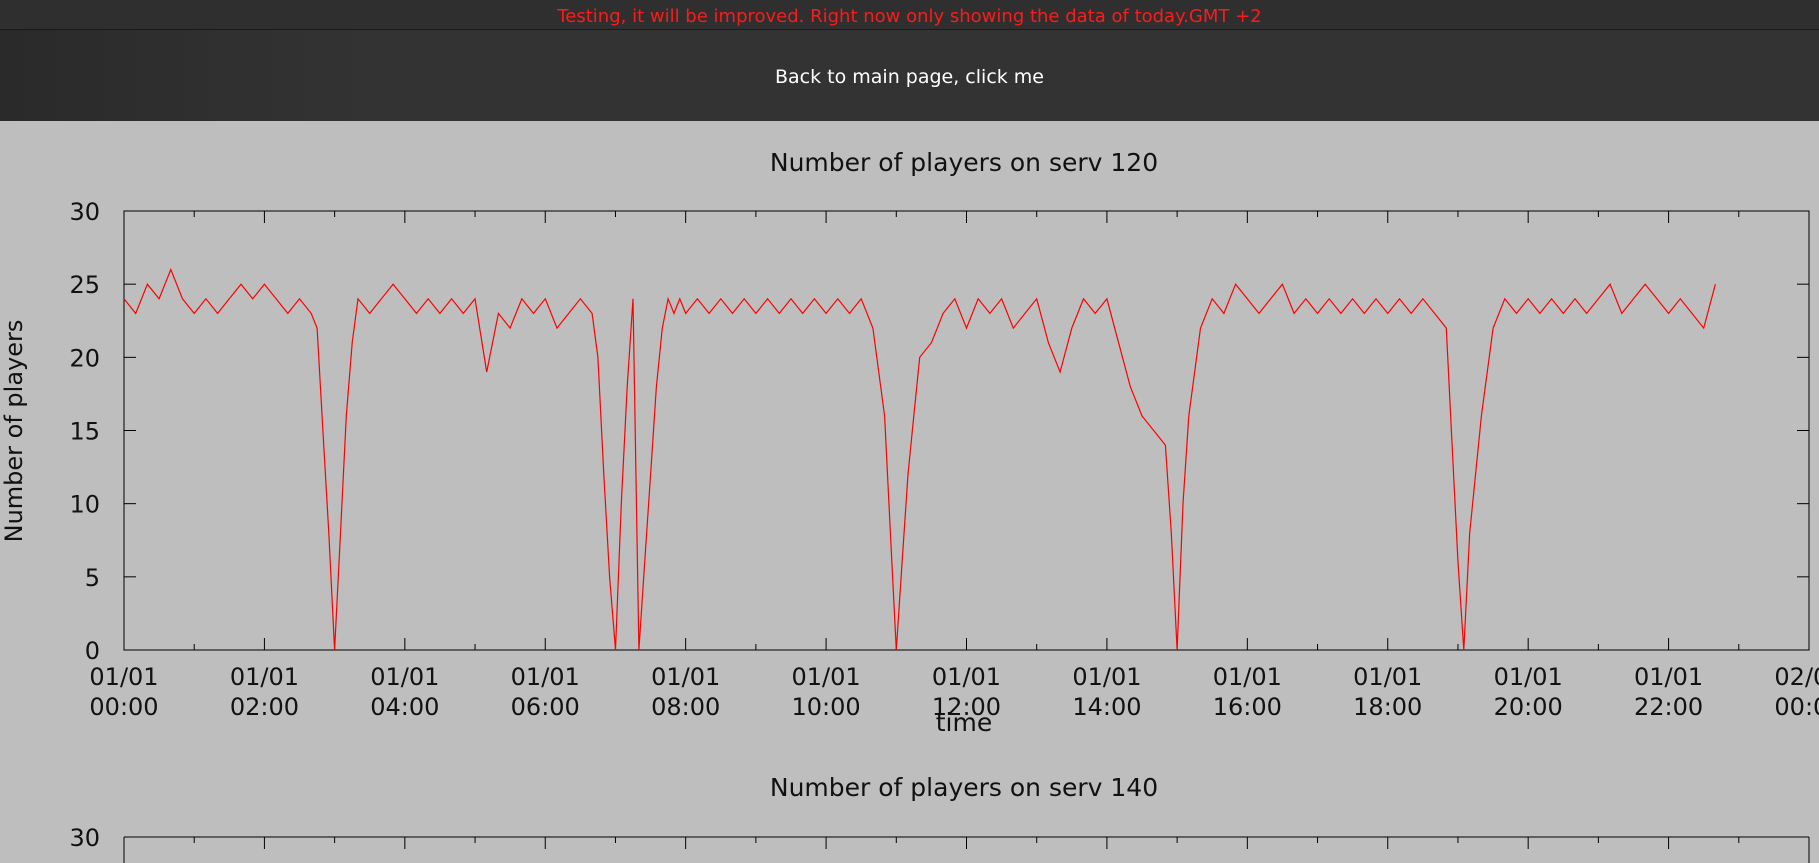 This screenshot has width=1819, height=863. What do you see at coordinates (14, 431) in the screenshot?
I see `y-axis-label: Number of players` at bounding box center [14, 431].